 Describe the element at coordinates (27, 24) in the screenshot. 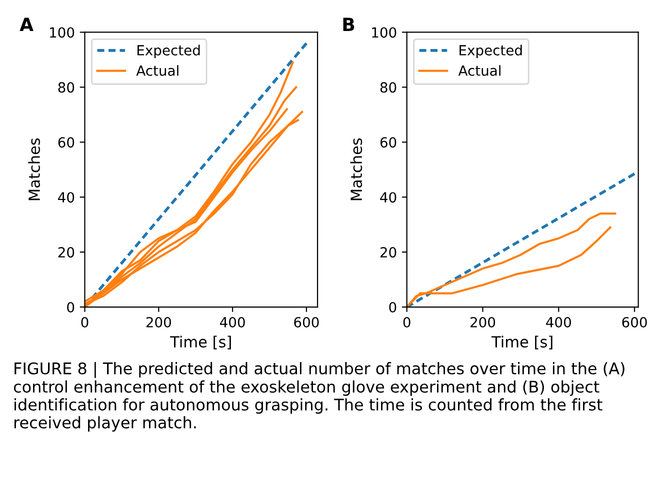

I see `chart-title: A` at that location.